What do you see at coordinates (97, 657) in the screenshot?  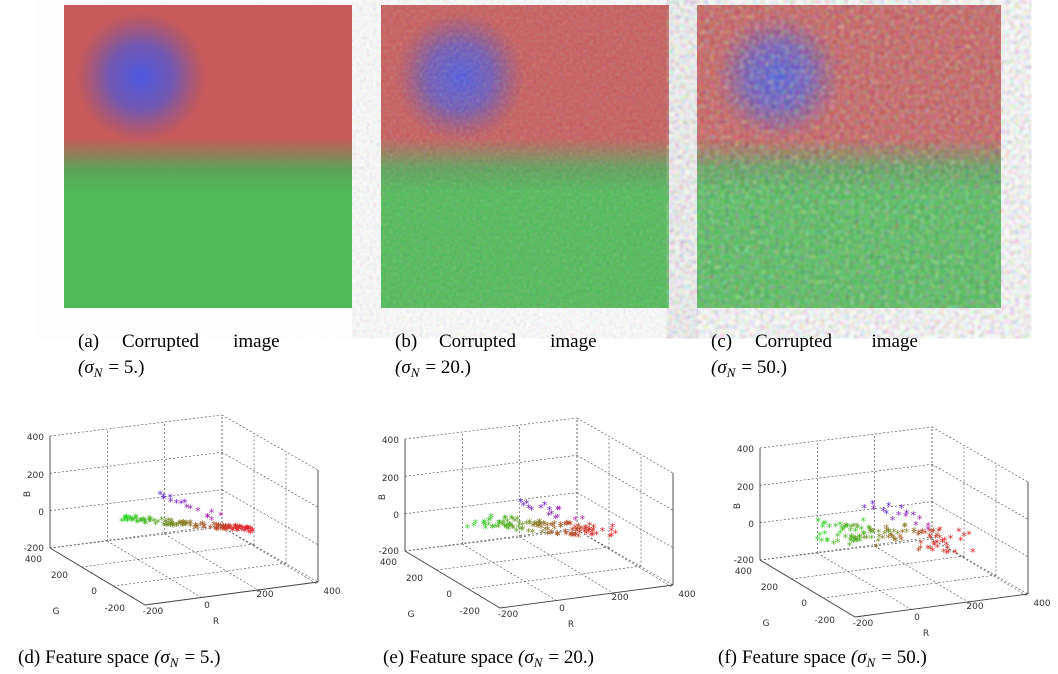 I see `caption-part: Feature space` at bounding box center [97, 657].